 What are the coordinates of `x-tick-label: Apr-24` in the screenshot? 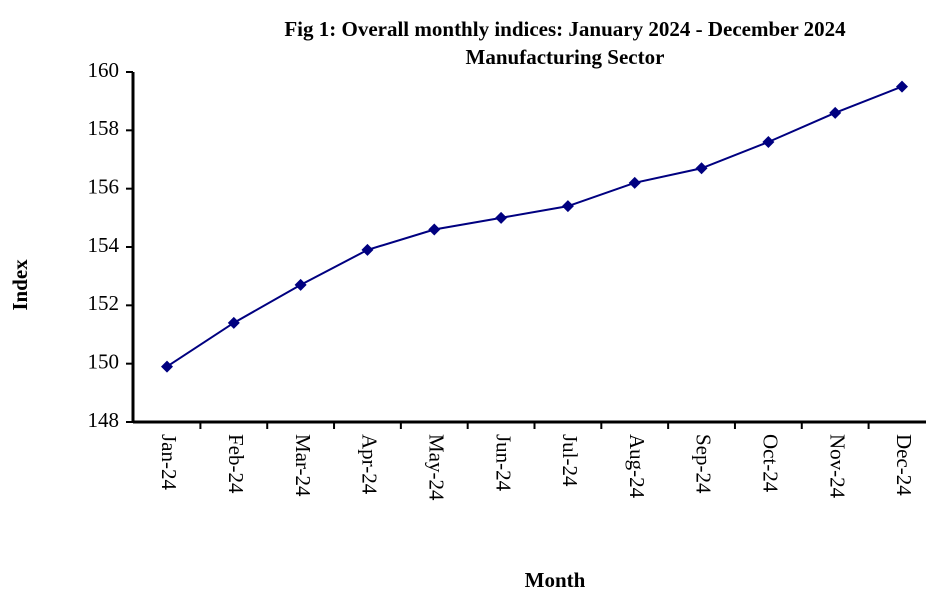 It's located at (370, 464).